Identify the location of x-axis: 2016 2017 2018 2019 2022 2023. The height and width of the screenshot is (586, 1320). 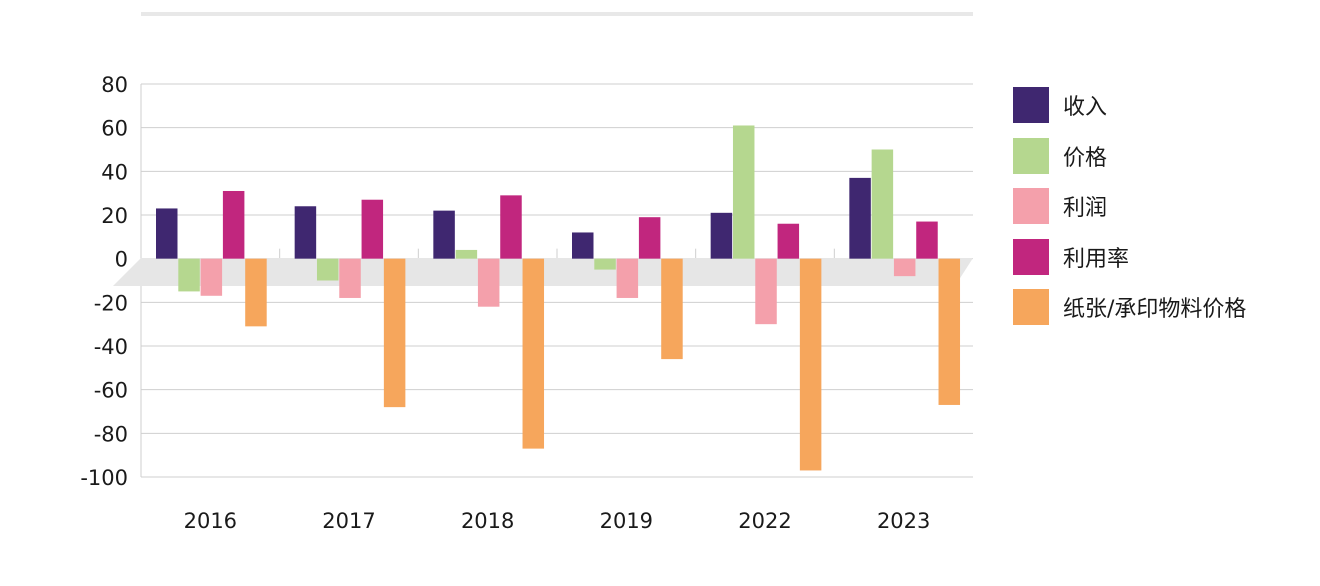
(557, 521).